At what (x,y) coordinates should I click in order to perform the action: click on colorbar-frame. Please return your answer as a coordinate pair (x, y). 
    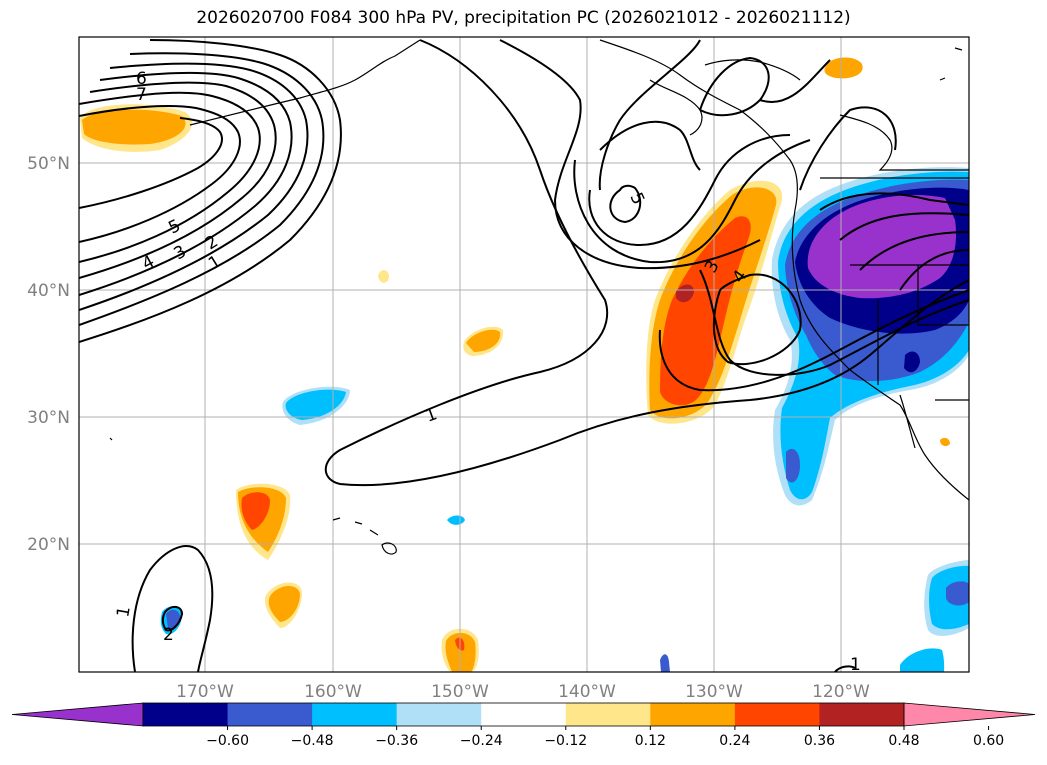
    Looking at the image, I should click on (523, 714).